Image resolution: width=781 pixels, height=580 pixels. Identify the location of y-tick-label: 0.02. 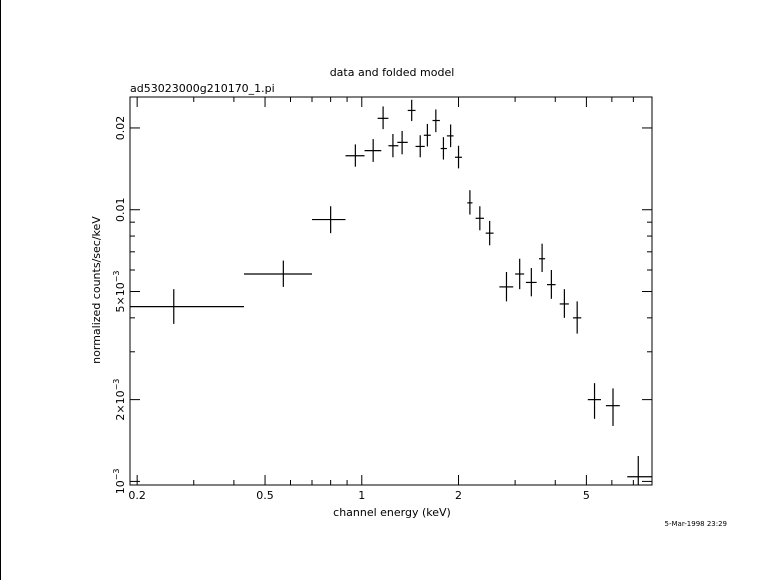
(120, 128).